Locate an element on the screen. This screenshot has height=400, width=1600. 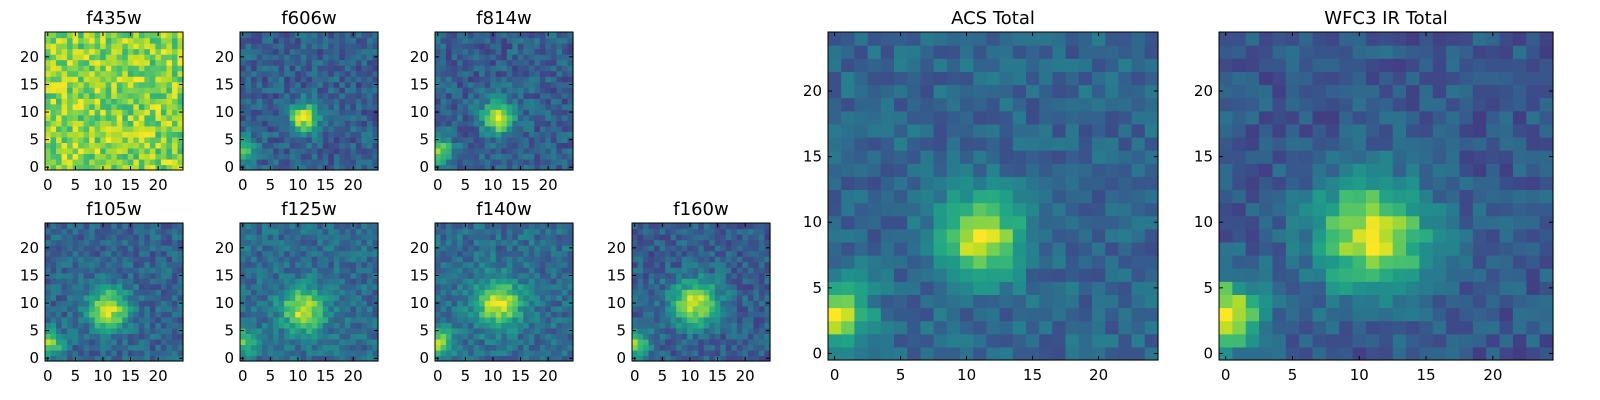
x-tick-label: 10 is located at coordinates (492, 185).